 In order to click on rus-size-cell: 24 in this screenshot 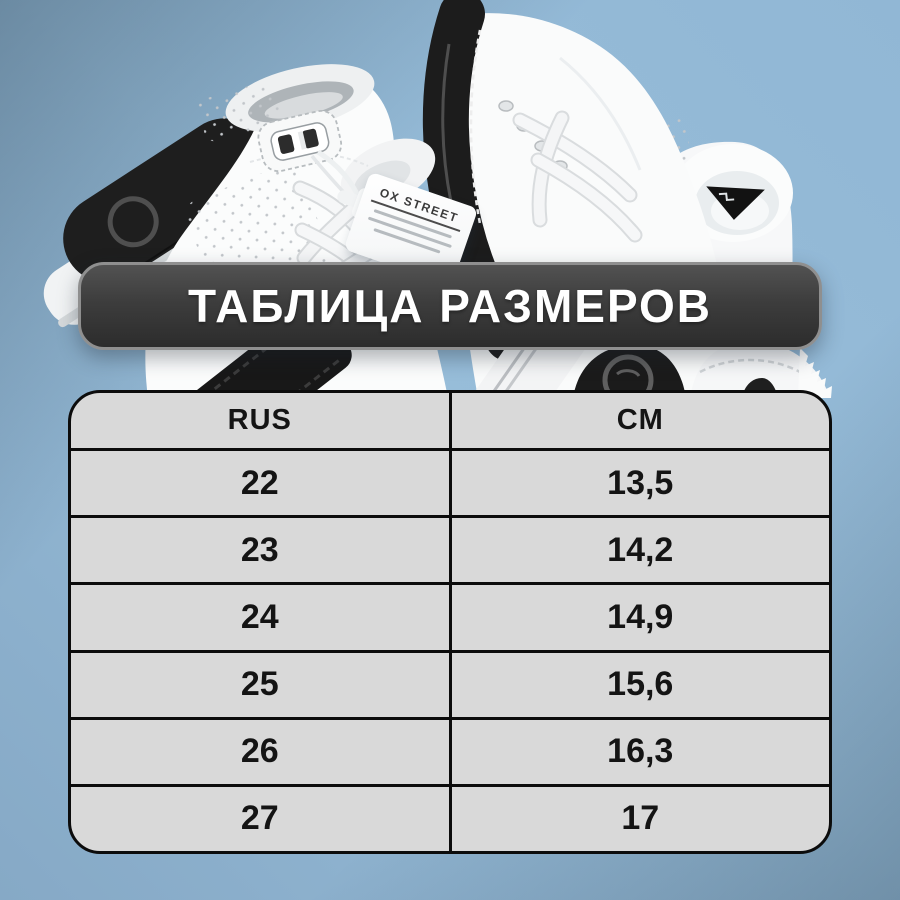, I will do `click(261, 617)`.